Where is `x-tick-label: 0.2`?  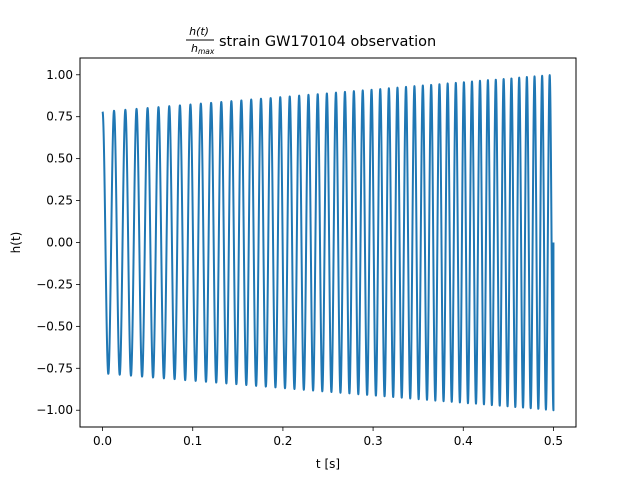
x-tick-label: 0.2 is located at coordinates (282, 441).